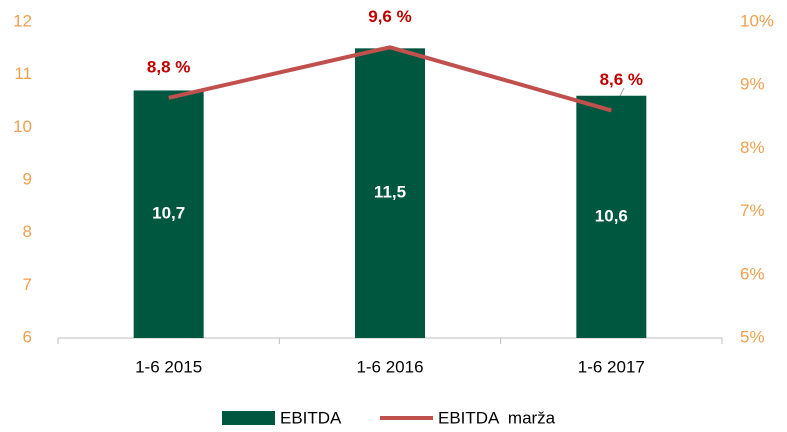 The width and height of the screenshot is (787, 432). What do you see at coordinates (27, 178) in the screenshot?
I see `y-tick-label: 9` at bounding box center [27, 178].